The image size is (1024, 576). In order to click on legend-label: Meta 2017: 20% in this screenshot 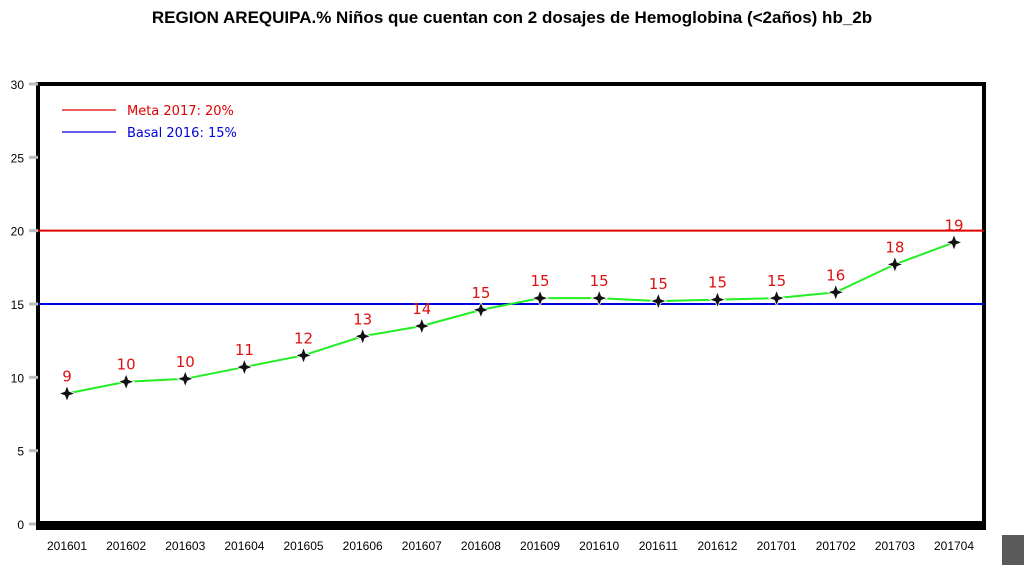, I will do `click(180, 111)`.